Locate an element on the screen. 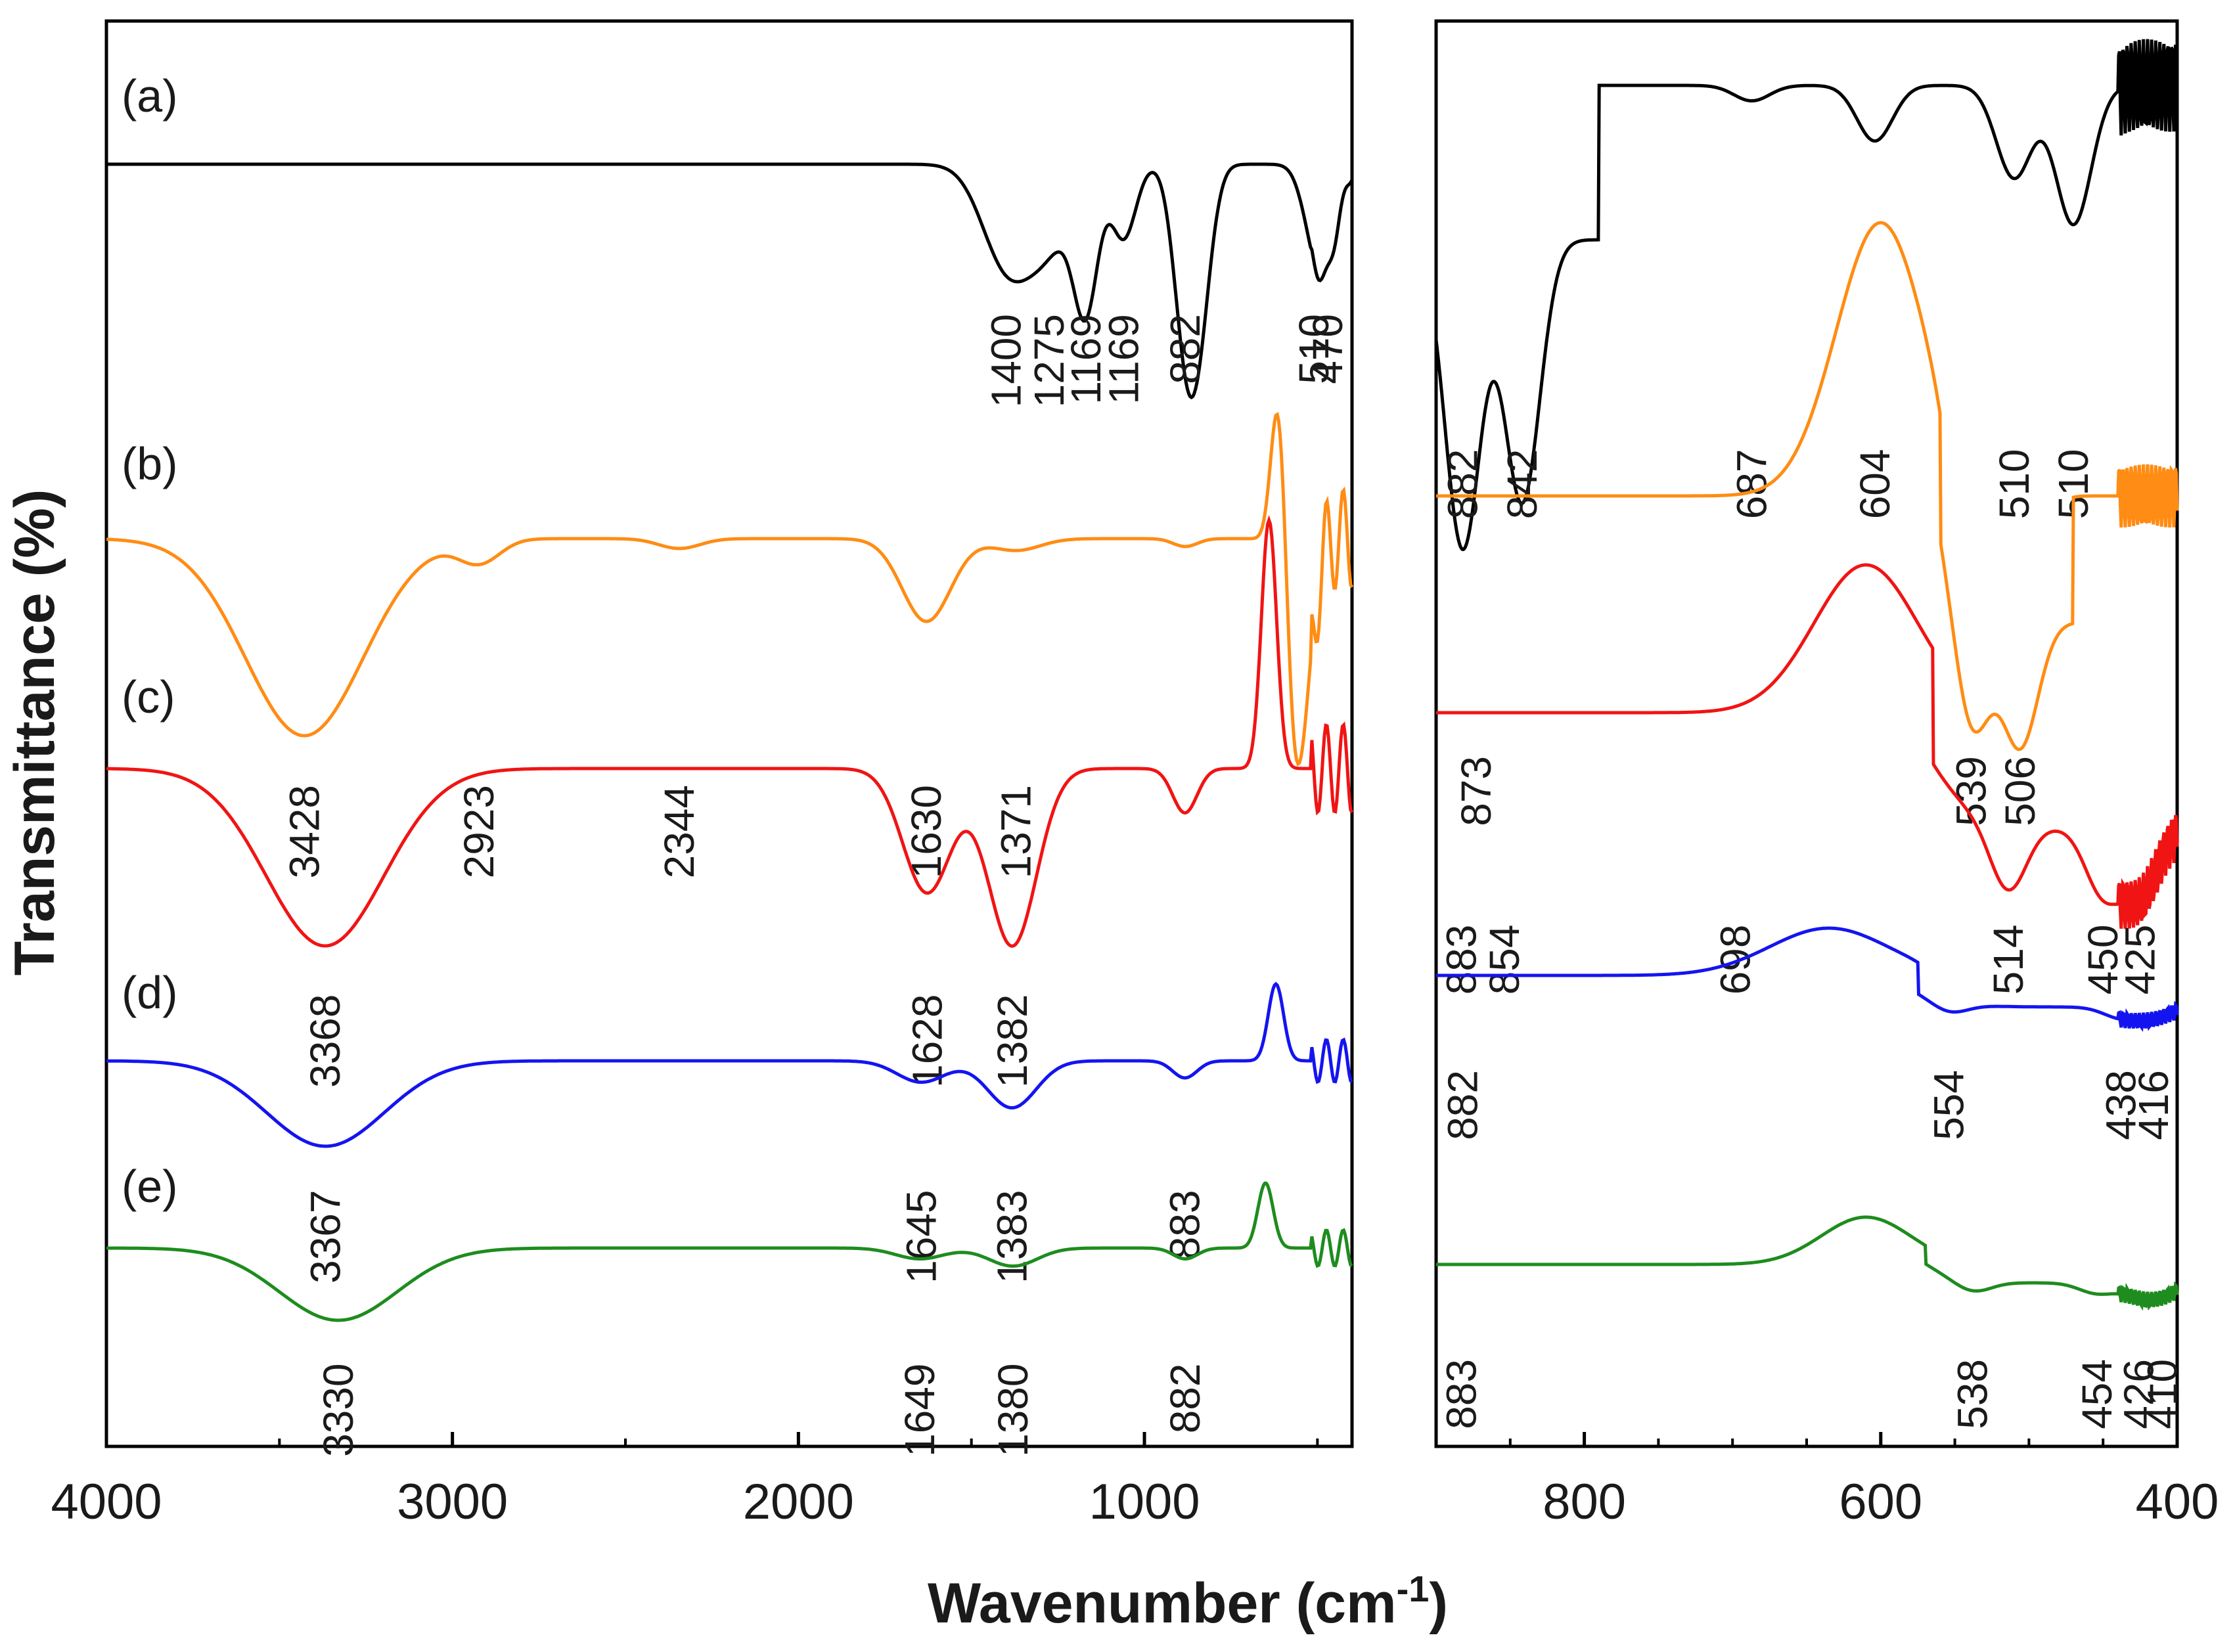 Image resolution: width=2233 pixels, height=1652 pixels. left-peak-annotation: 2923 is located at coordinates (479, 831).